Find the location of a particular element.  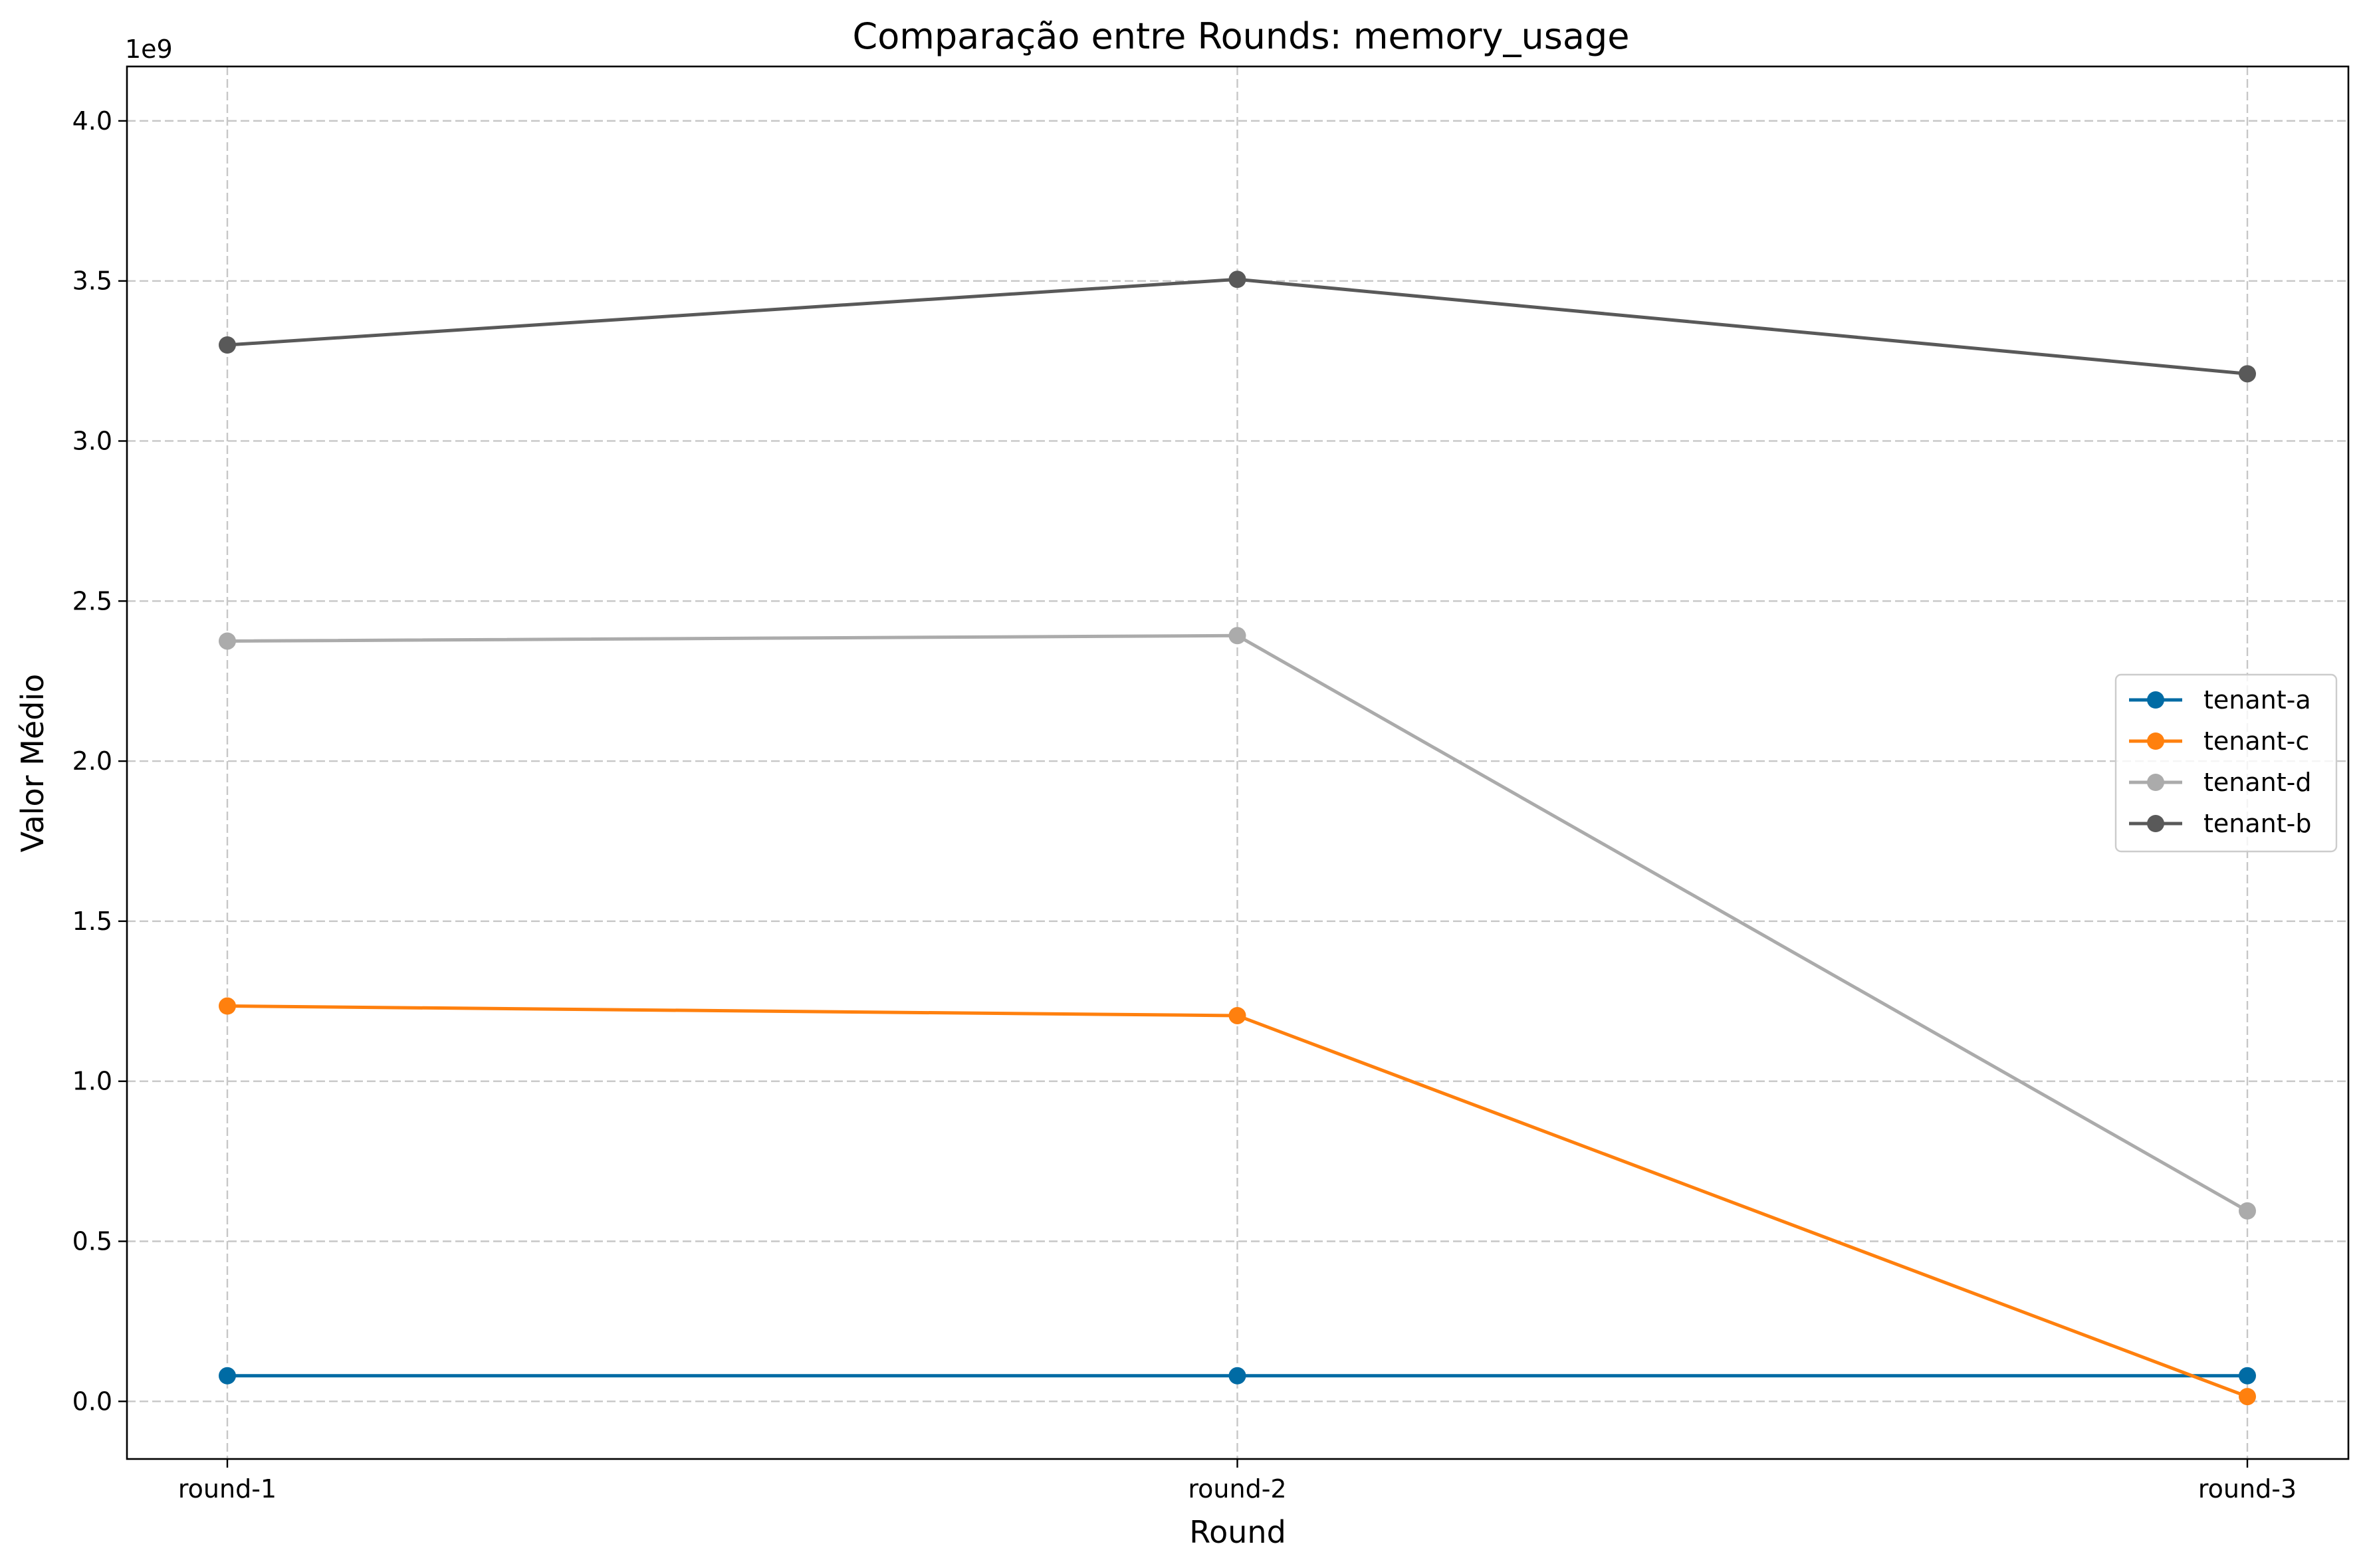

chart-title: Comparação entre Rounds: memory_usage is located at coordinates (1241, 36).